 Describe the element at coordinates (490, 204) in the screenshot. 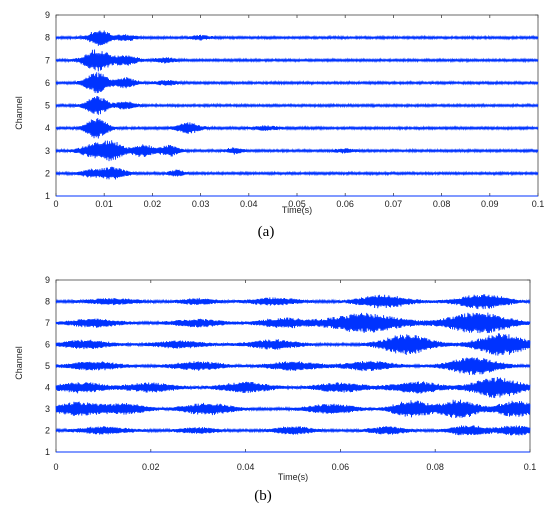

I see `x-tick-label: 0.09` at that location.